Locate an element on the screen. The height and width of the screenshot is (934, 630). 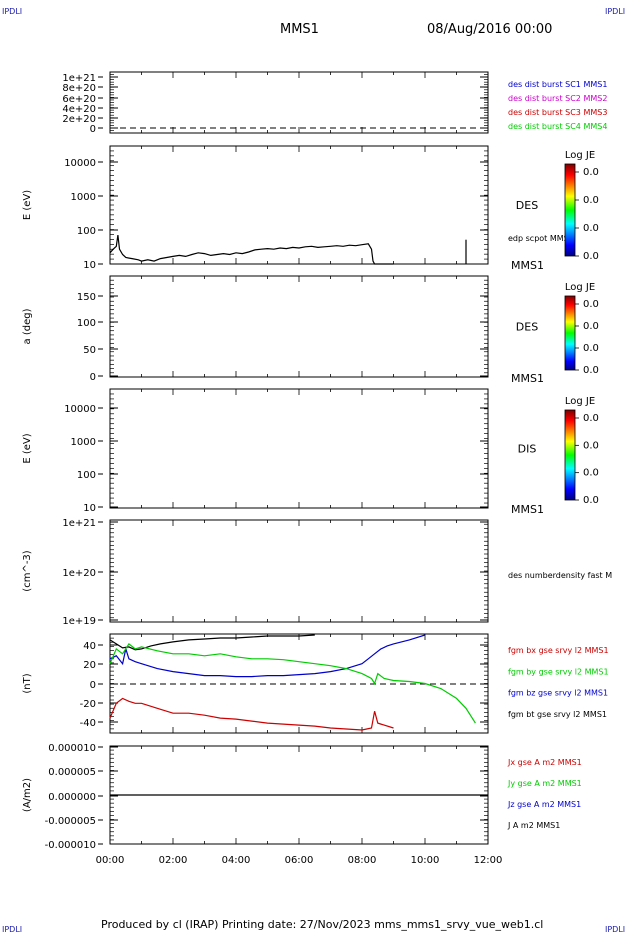
fgm-bz-gse-srvy-l2-mms1-line is located at coordinates (267, 656).